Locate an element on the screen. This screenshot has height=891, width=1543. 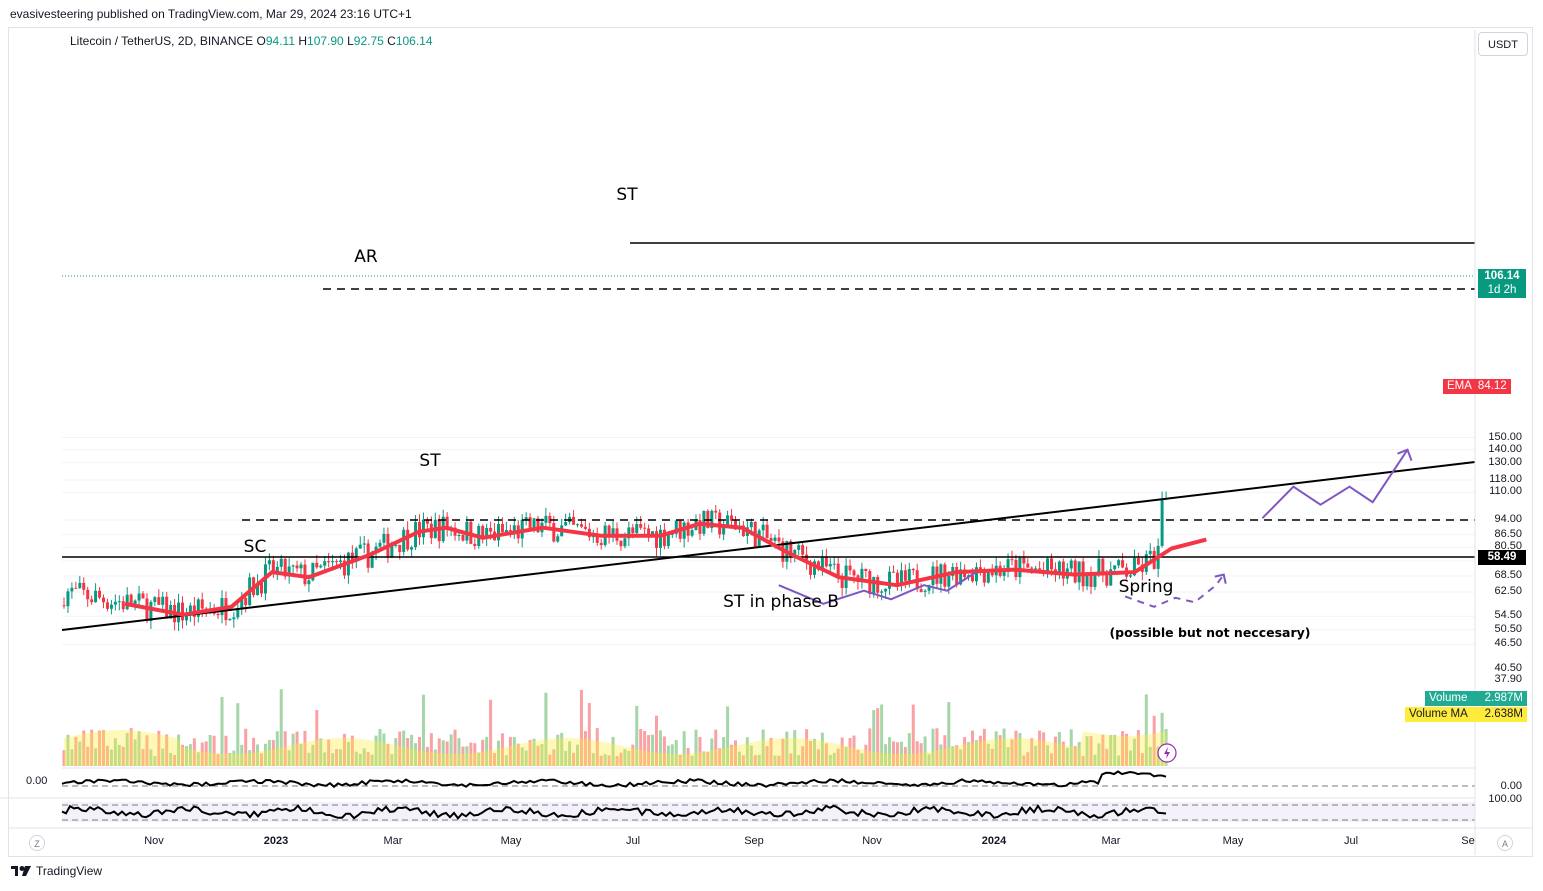
price-axis-label: 68.50 is located at coordinates (1508, 574).